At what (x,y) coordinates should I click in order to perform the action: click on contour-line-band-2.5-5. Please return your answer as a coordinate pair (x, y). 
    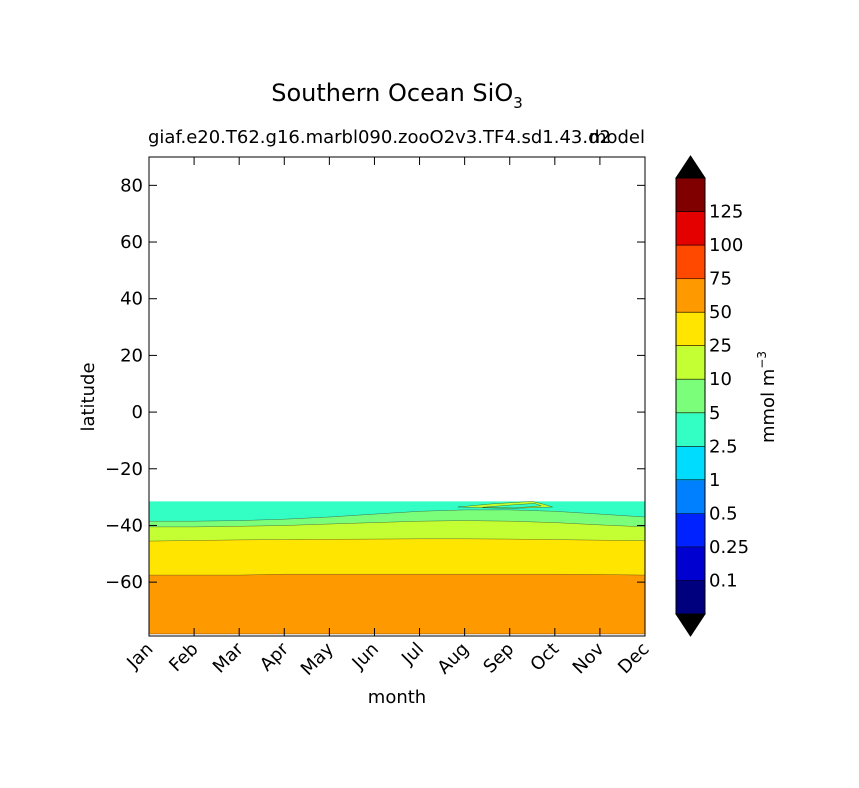
    Looking at the image, I should click on (397, 515).